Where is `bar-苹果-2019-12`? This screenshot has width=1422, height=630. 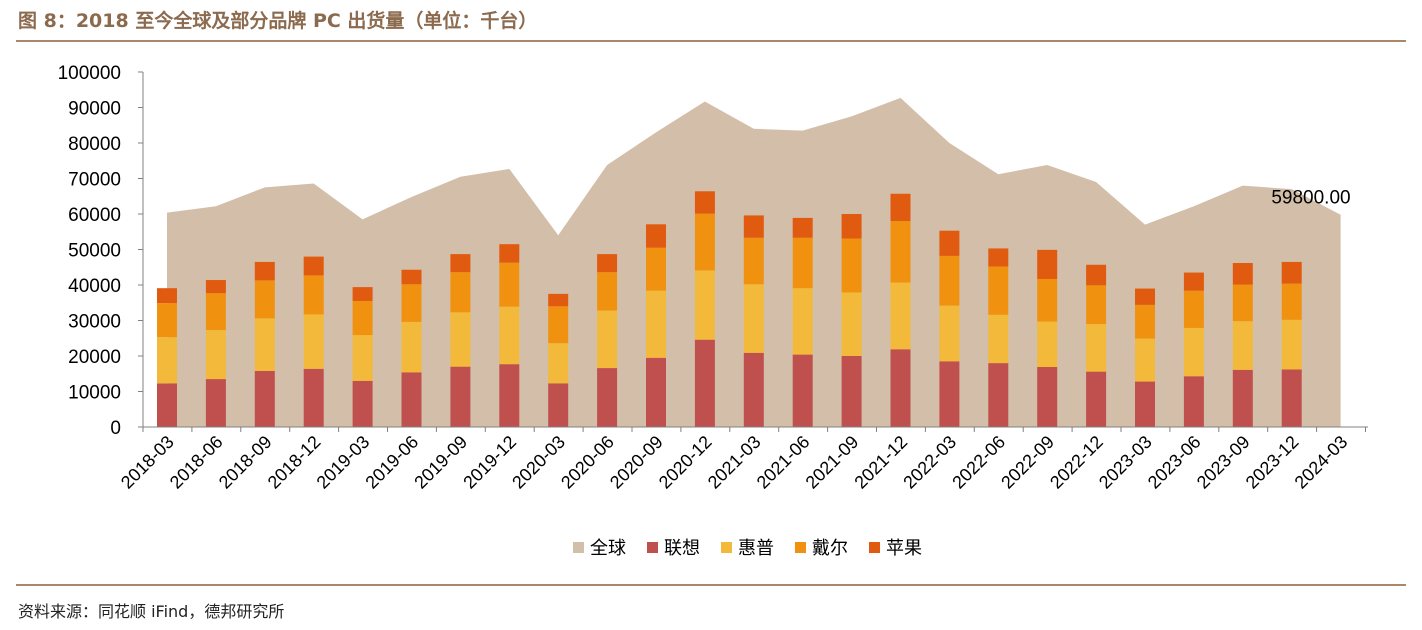 bar-苹果-2019-12 is located at coordinates (509, 253).